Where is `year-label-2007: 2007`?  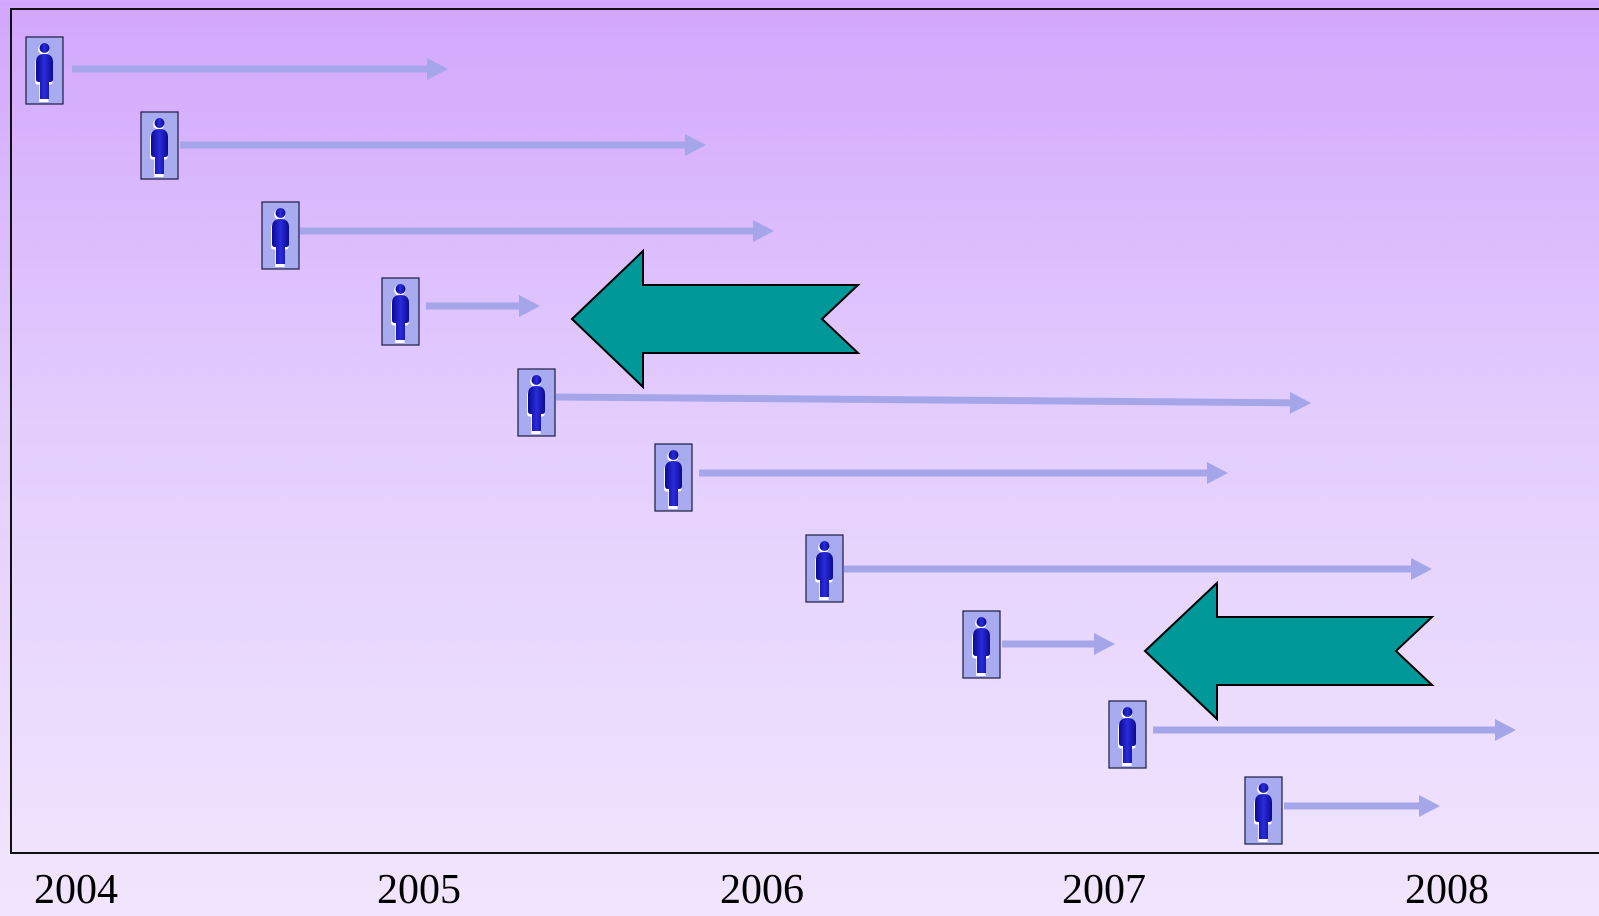
year-label-2007: 2007 is located at coordinates (1104, 890).